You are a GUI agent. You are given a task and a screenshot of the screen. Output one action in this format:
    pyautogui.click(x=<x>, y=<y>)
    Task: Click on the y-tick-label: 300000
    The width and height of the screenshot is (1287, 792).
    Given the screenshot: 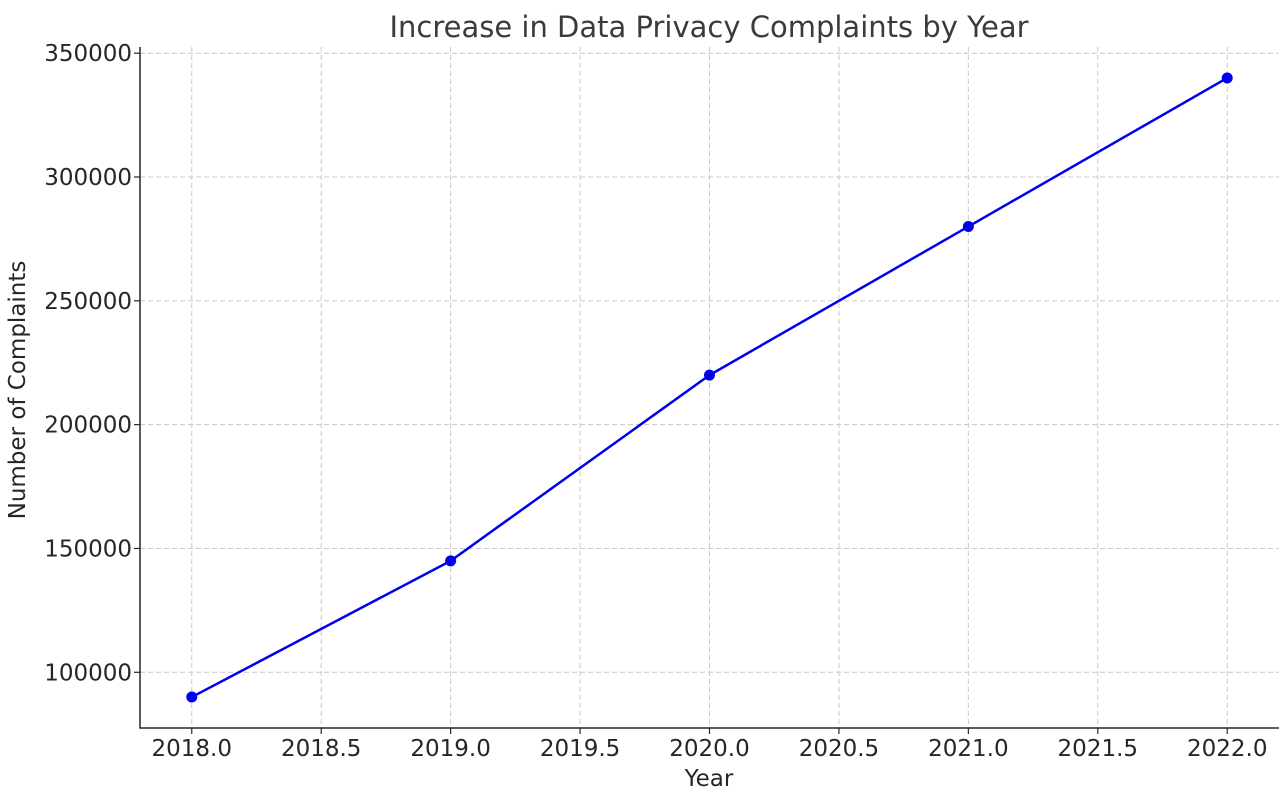 What is the action you would take?
    pyautogui.click(x=88, y=178)
    